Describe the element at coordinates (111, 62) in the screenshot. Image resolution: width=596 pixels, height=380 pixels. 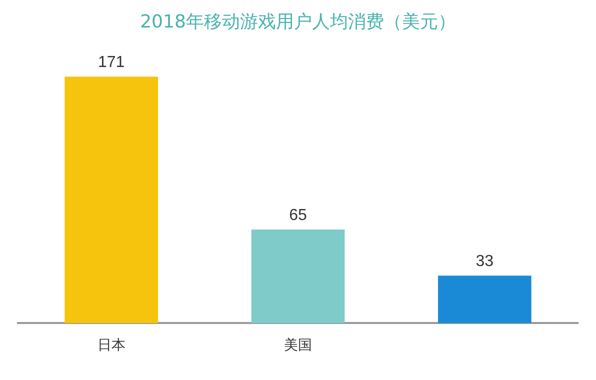
I see `data-label: 171` at that location.